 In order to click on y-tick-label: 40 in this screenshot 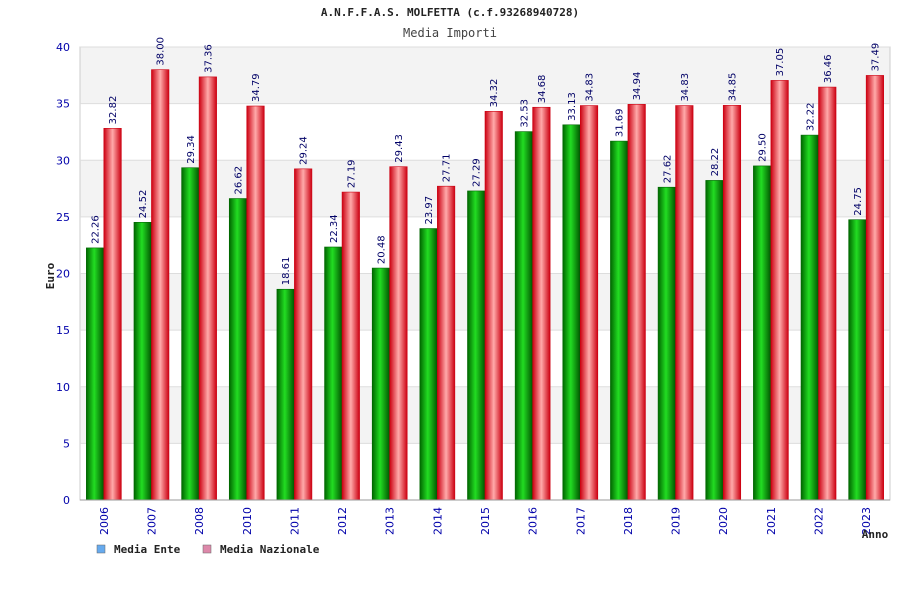, I will do `click(63, 47)`.